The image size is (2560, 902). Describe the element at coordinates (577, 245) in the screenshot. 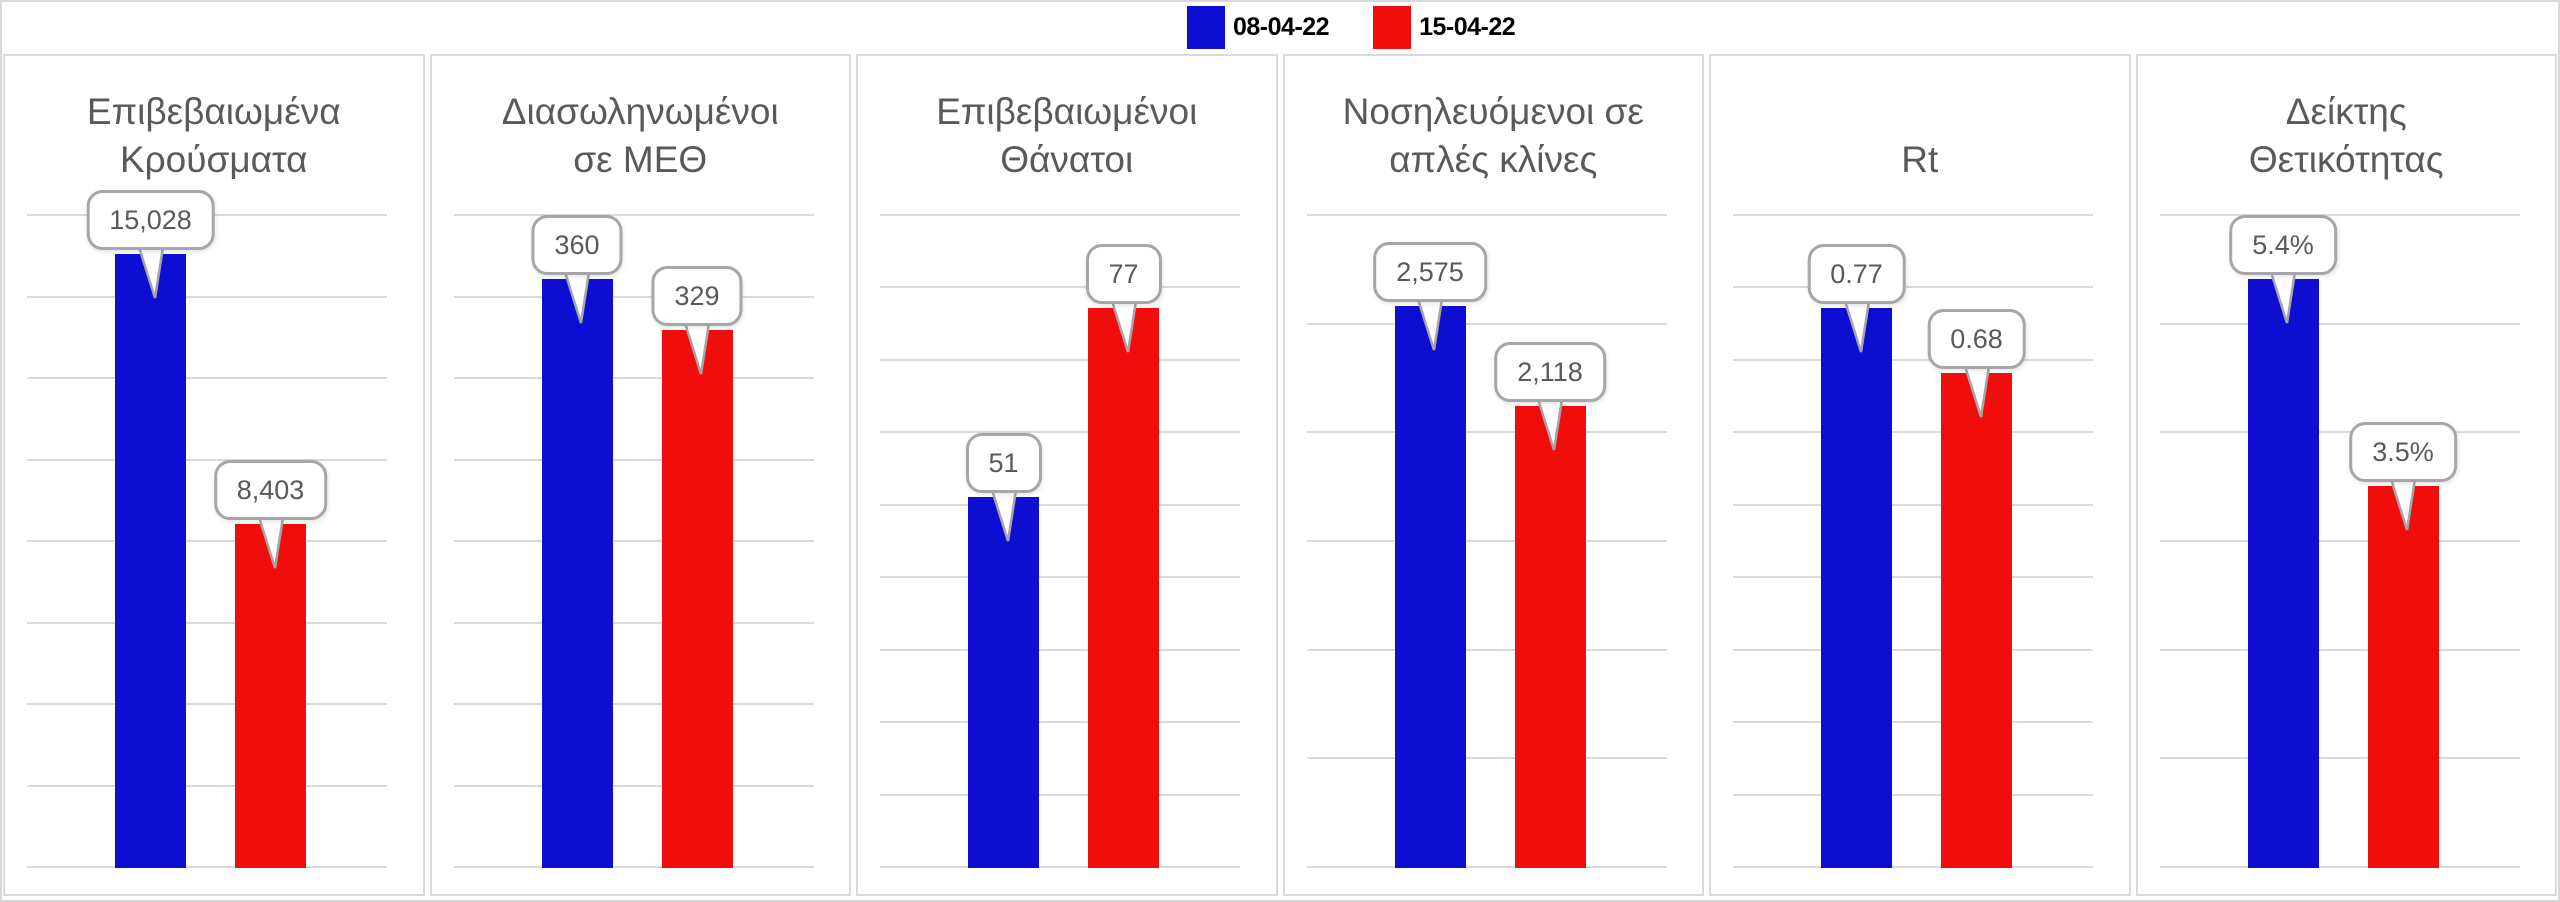

I see `data-label-callout: 360` at that location.